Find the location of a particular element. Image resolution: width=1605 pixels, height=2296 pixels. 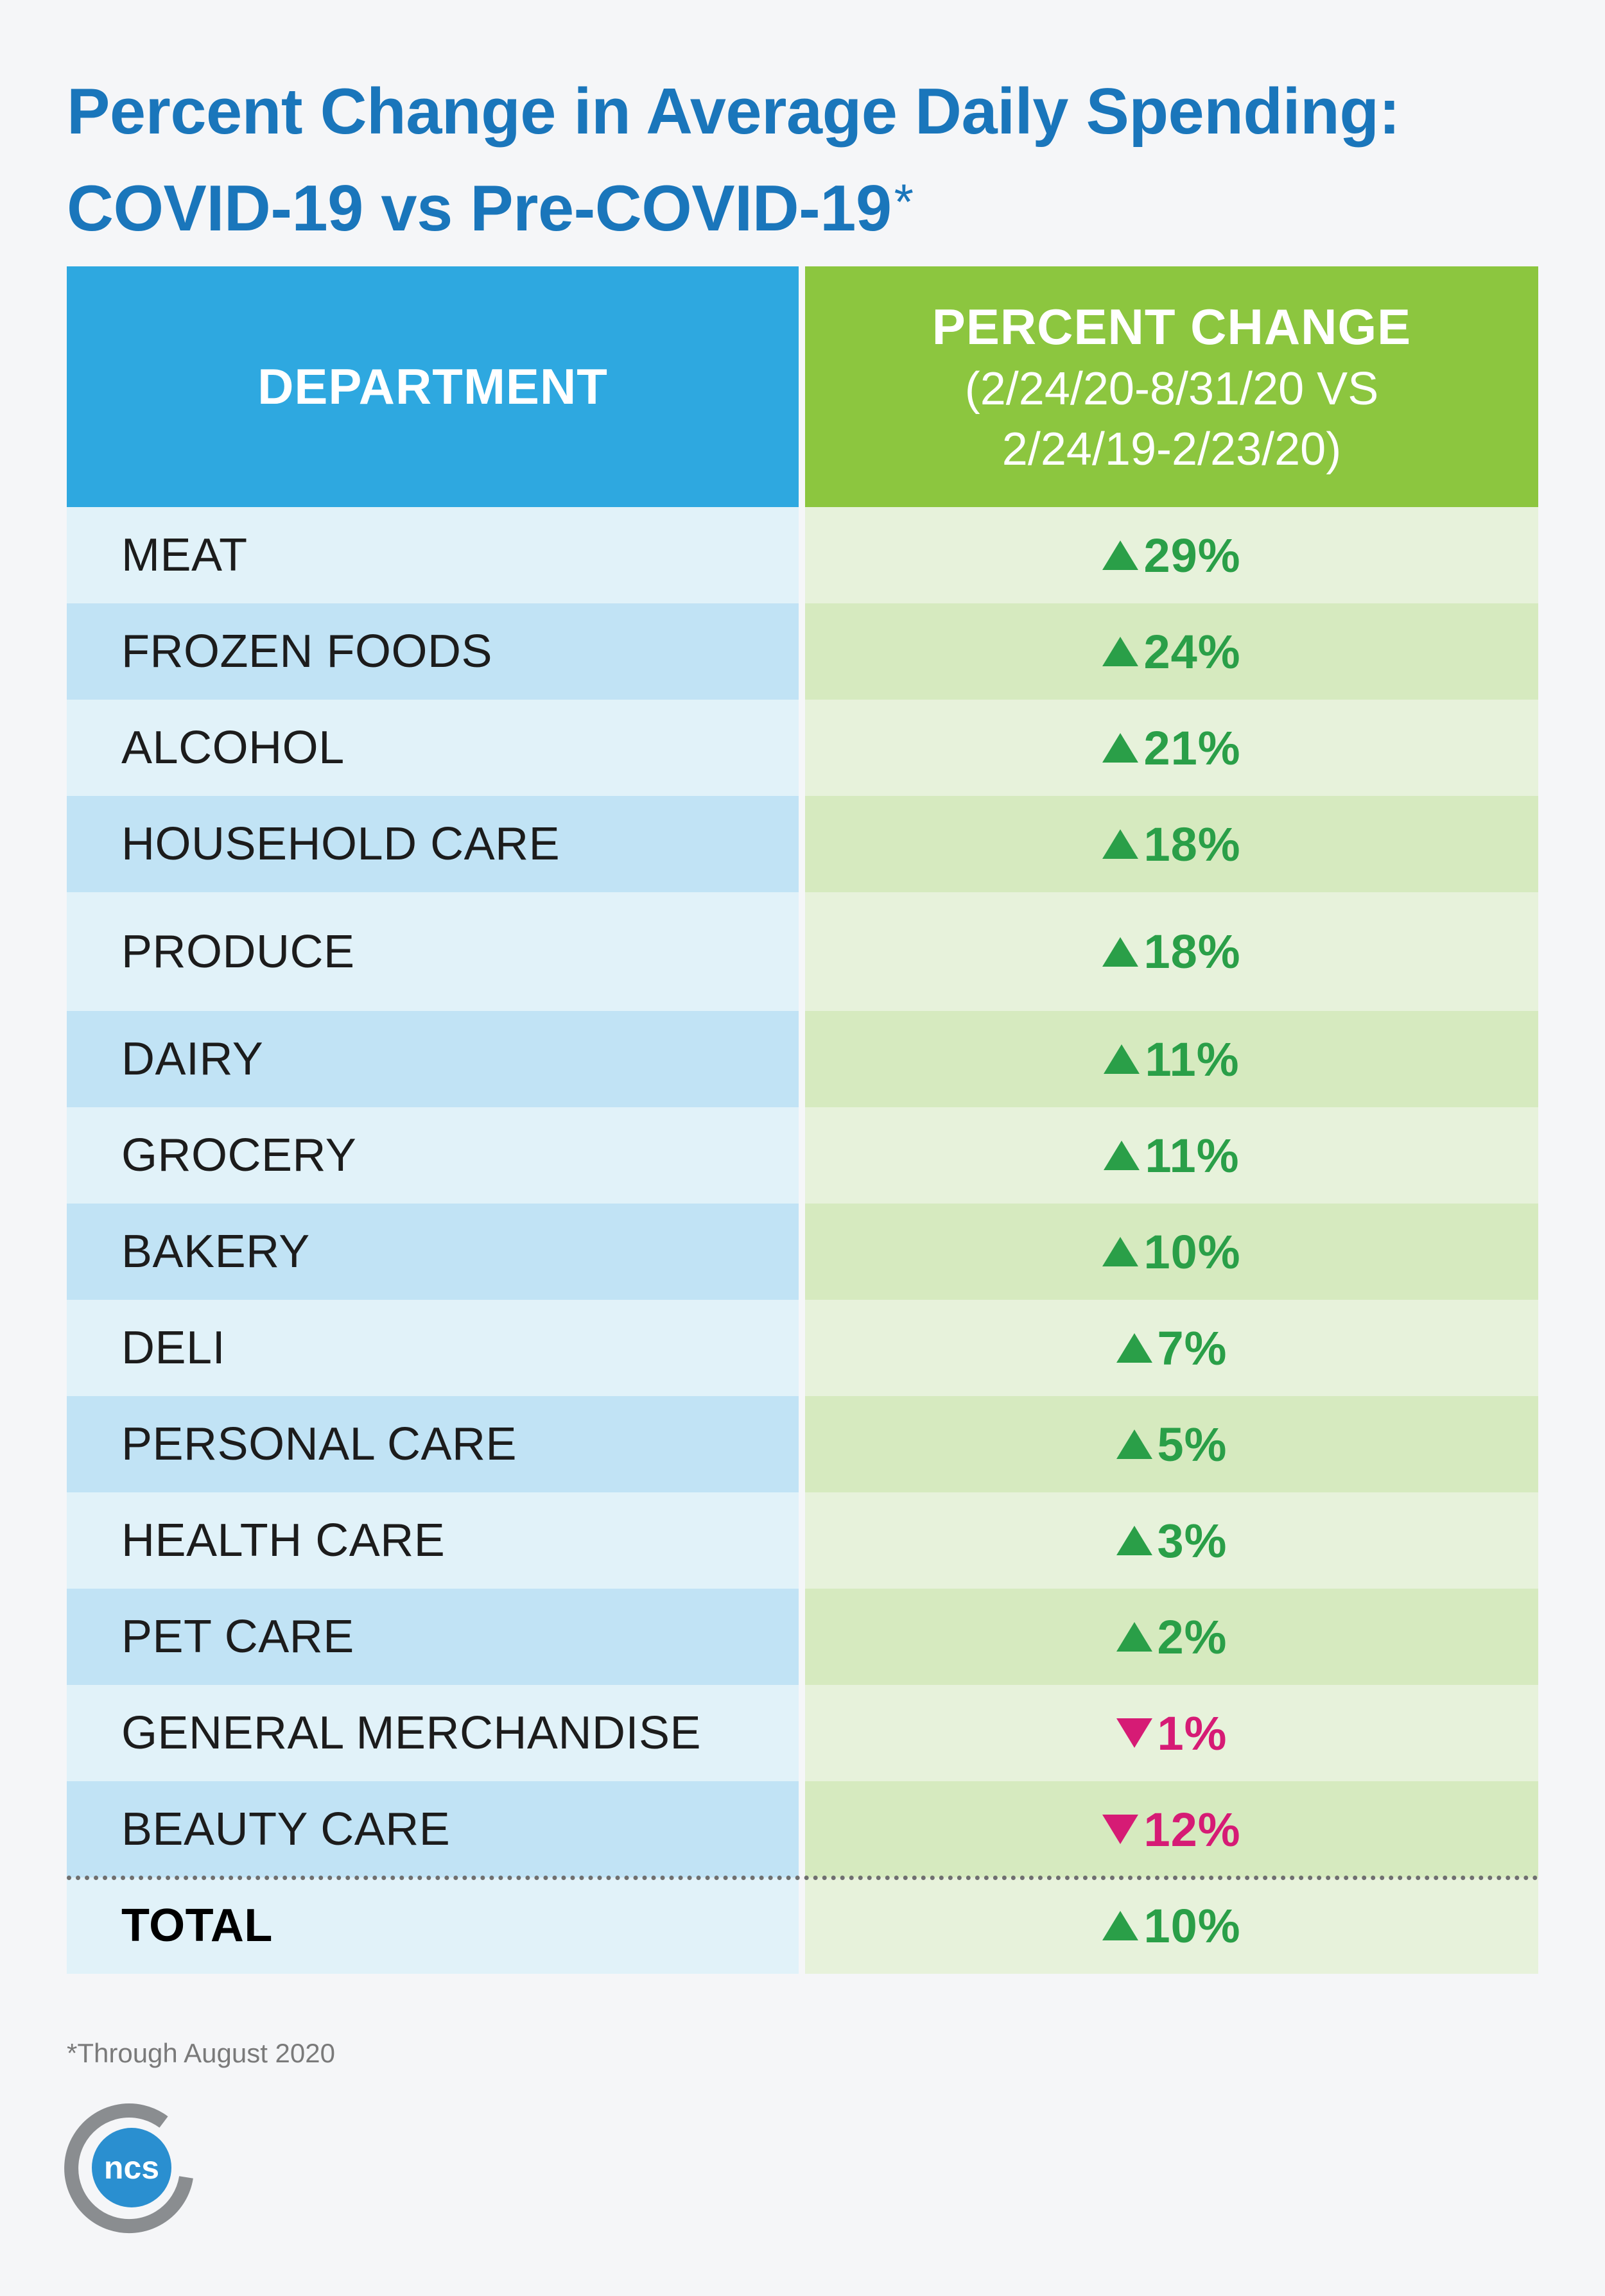

percent-change-value: 2% is located at coordinates (1172, 1637).